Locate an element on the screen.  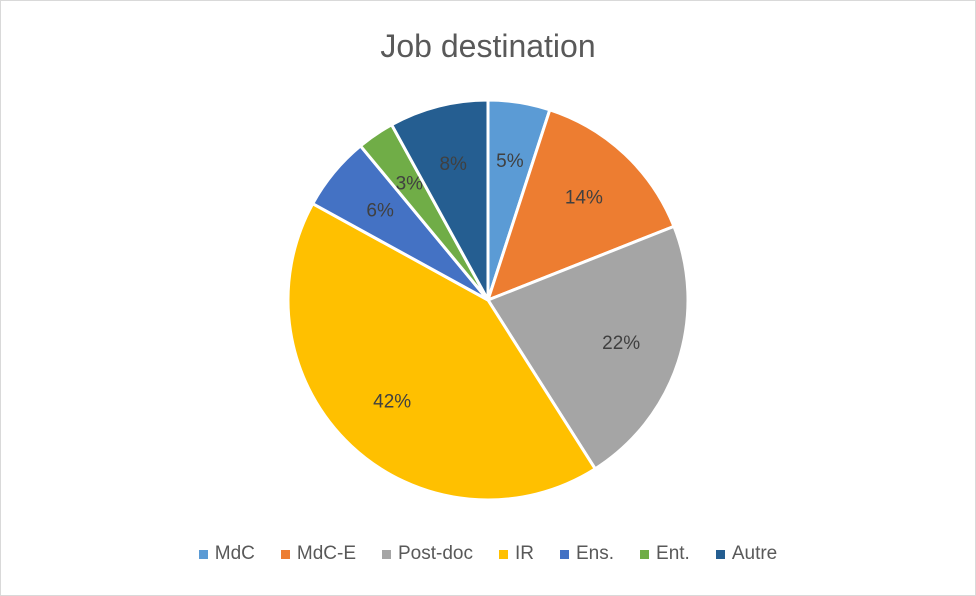
legend-item-post-doc: Post-doc is located at coordinates (427, 554).